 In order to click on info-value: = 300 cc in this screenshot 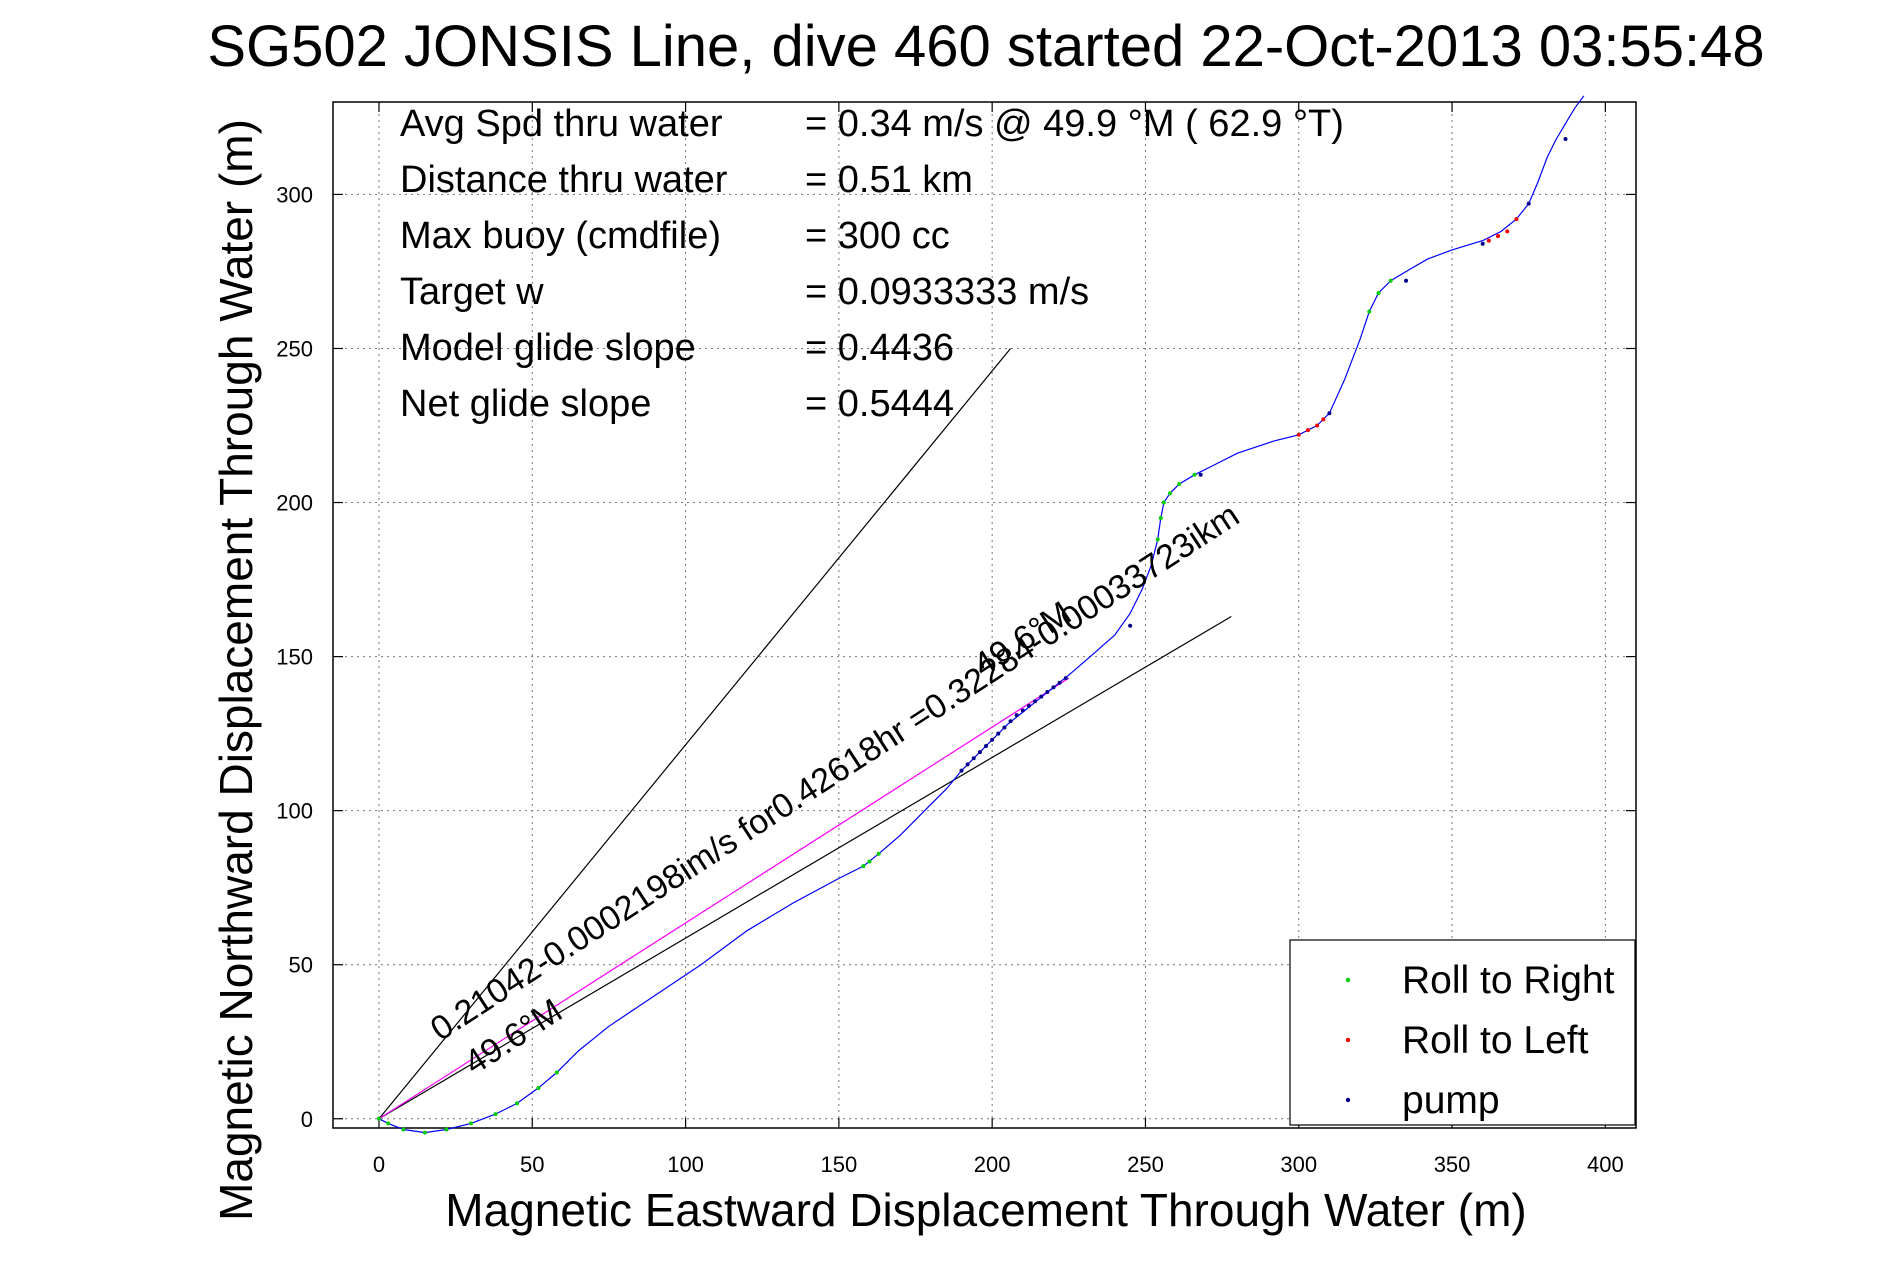, I will do `click(877, 236)`.